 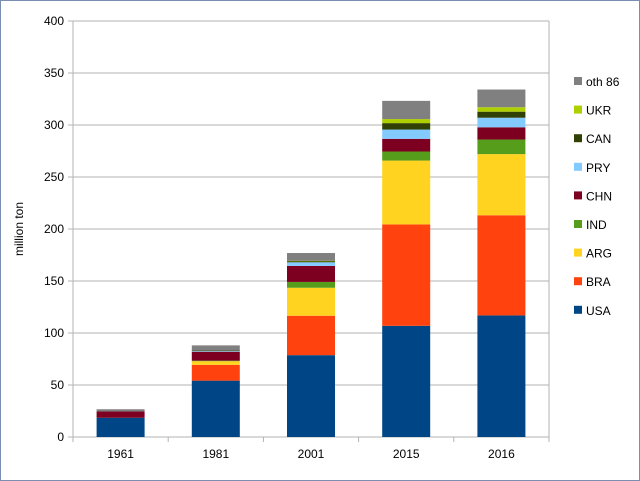 What do you see at coordinates (406, 126) in the screenshot?
I see `bar-segment-can-2015` at bounding box center [406, 126].